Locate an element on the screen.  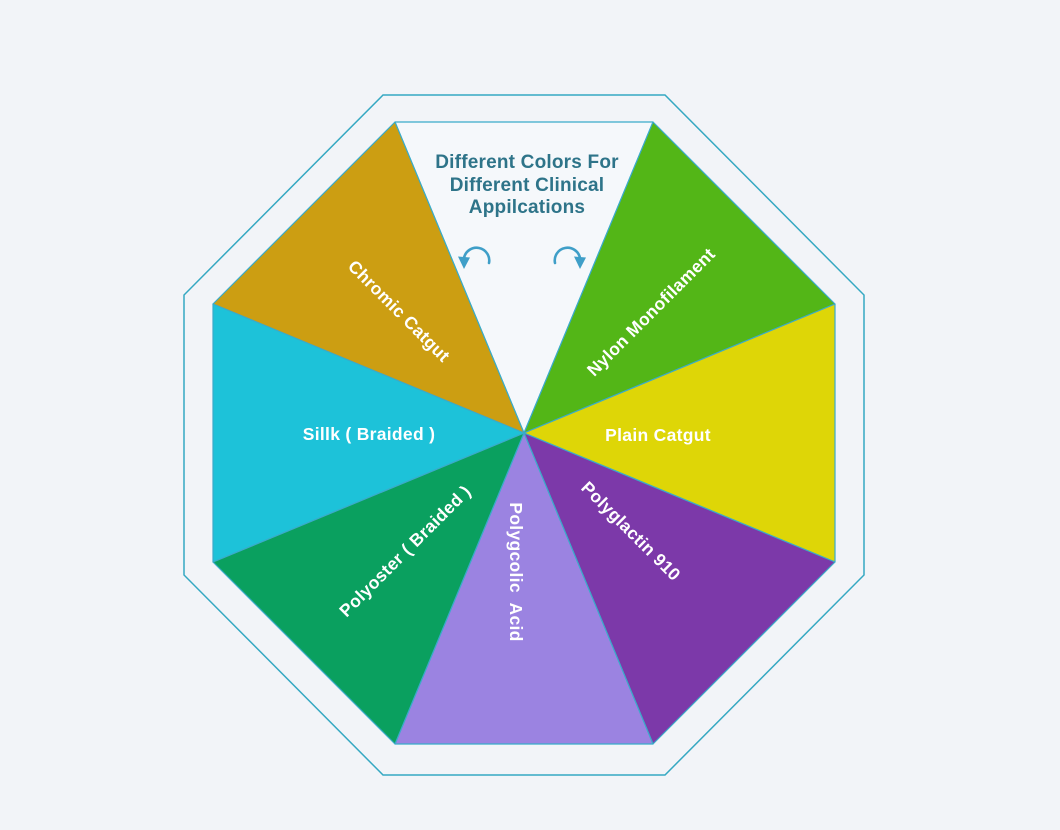
wedge-label-sillk-braided: Sillk ( Braided ) is located at coordinates (369, 434).